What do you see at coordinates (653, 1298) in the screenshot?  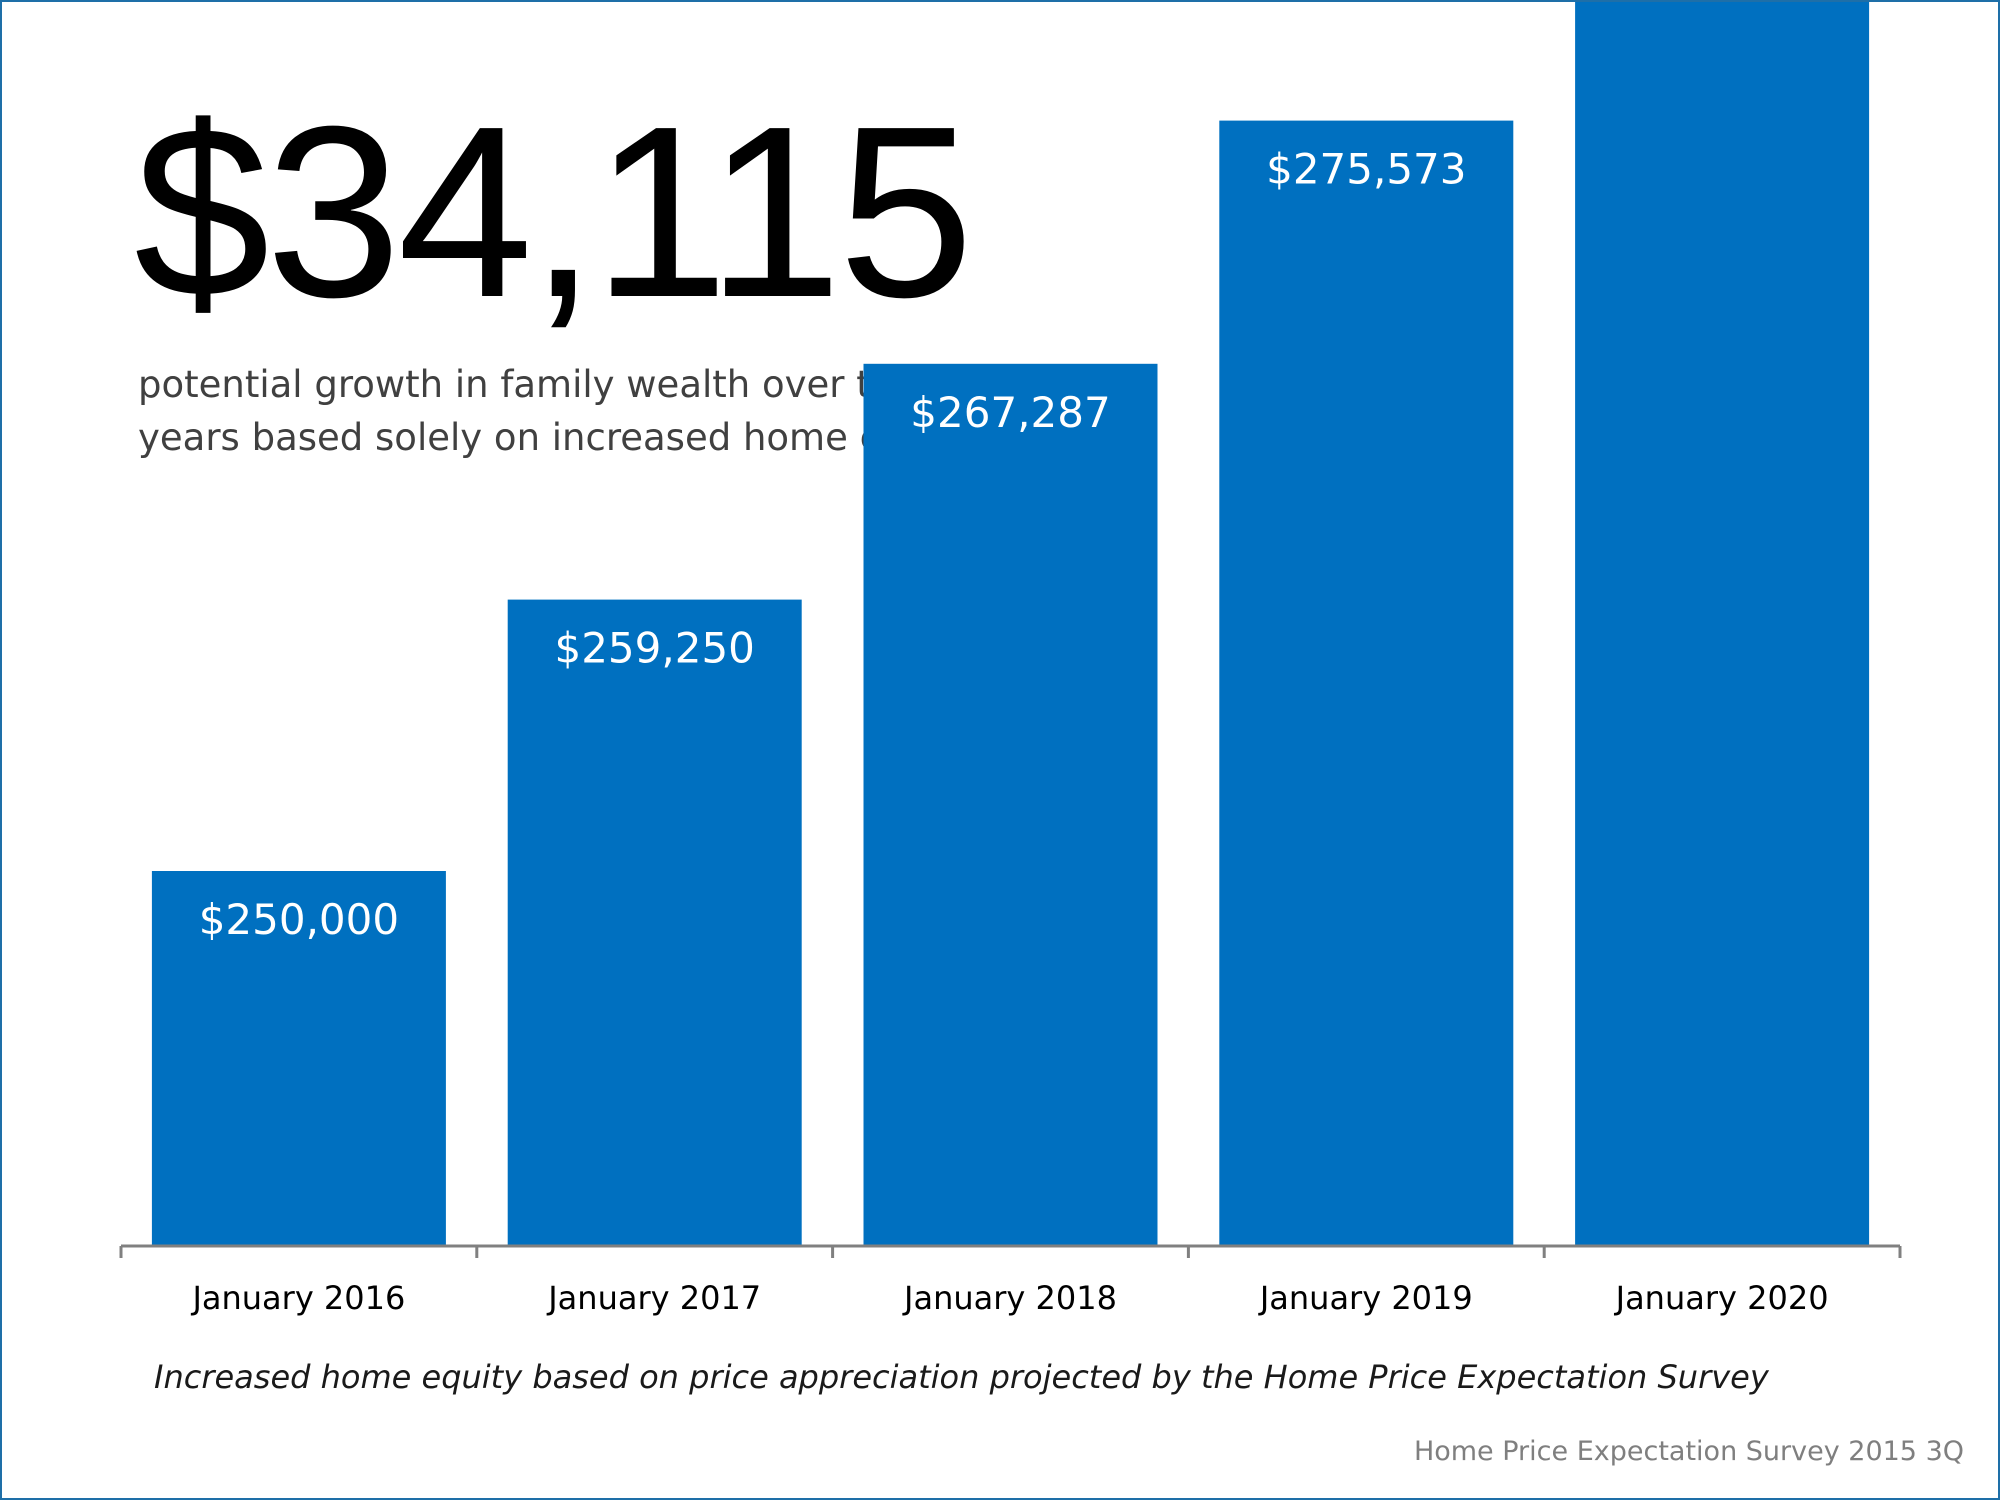 I see `category-label-2: January 2017` at bounding box center [653, 1298].